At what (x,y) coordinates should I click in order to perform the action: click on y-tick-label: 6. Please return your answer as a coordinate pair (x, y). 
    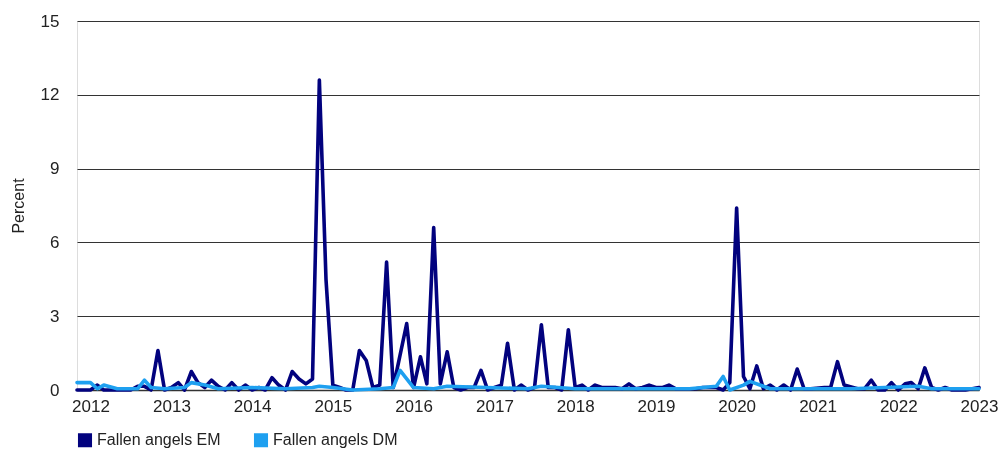
    Looking at the image, I should click on (55, 242).